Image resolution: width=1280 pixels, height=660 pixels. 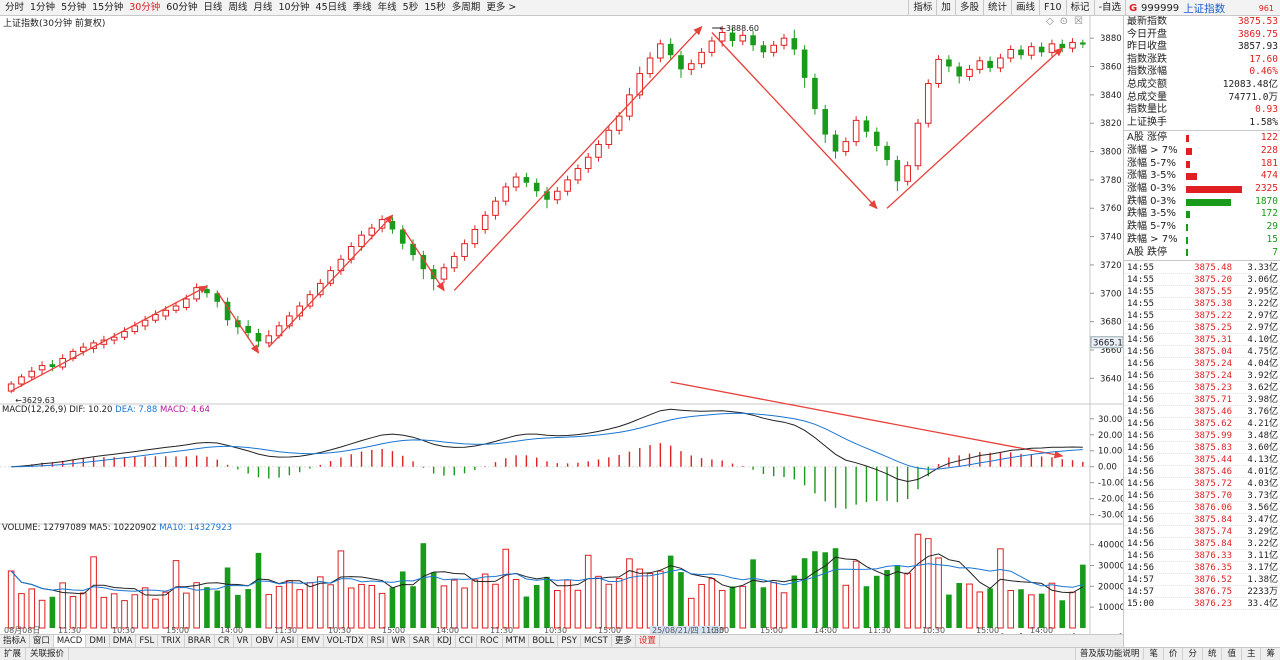 What do you see at coordinates (1263, 122) in the screenshot?
I see `quote-value: 1.58%` at bounding box center [1263, 122].